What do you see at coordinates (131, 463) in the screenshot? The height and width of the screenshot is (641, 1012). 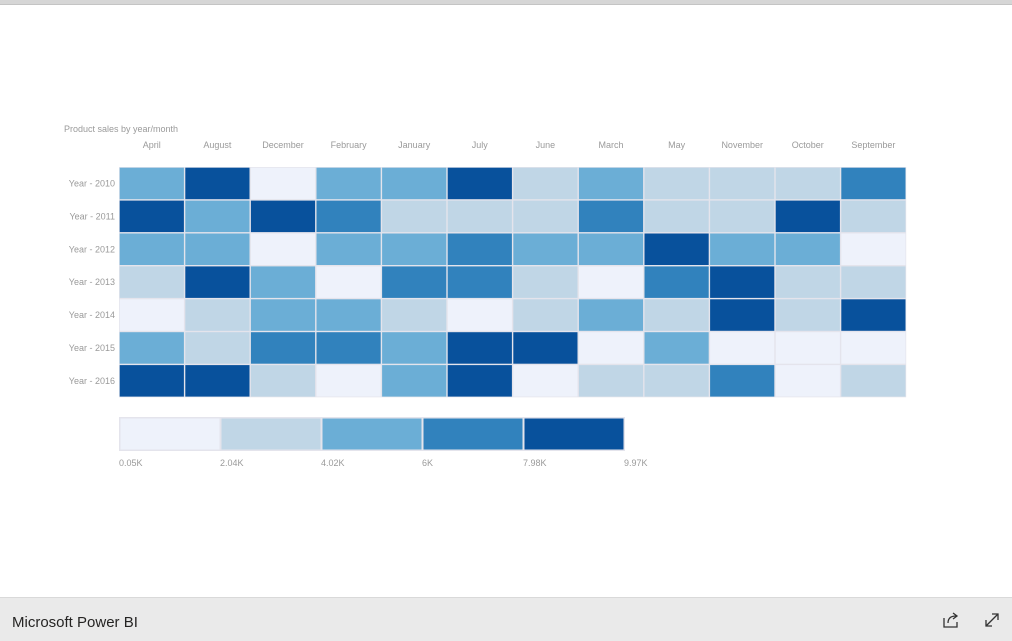 I see `legend-tick-label: 0.05K` at bounding box center [131, 463].